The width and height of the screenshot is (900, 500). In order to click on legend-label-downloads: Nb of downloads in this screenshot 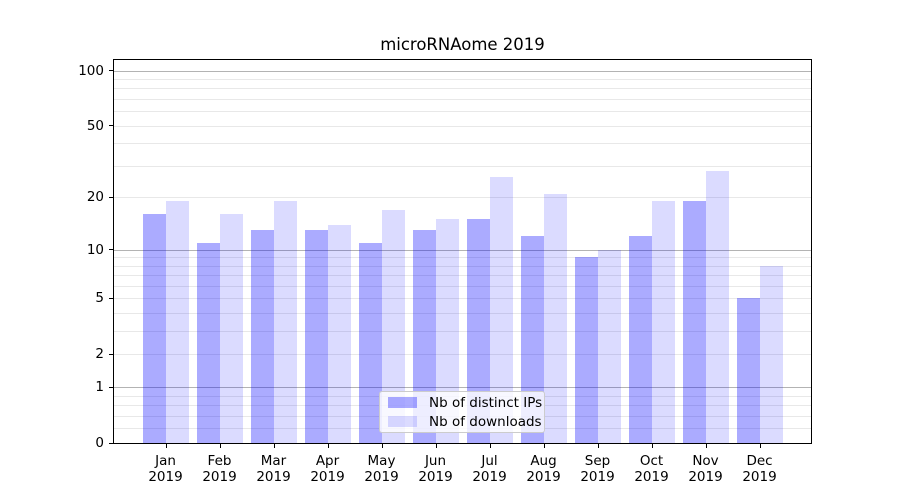, I will do `click(485, 421)`.